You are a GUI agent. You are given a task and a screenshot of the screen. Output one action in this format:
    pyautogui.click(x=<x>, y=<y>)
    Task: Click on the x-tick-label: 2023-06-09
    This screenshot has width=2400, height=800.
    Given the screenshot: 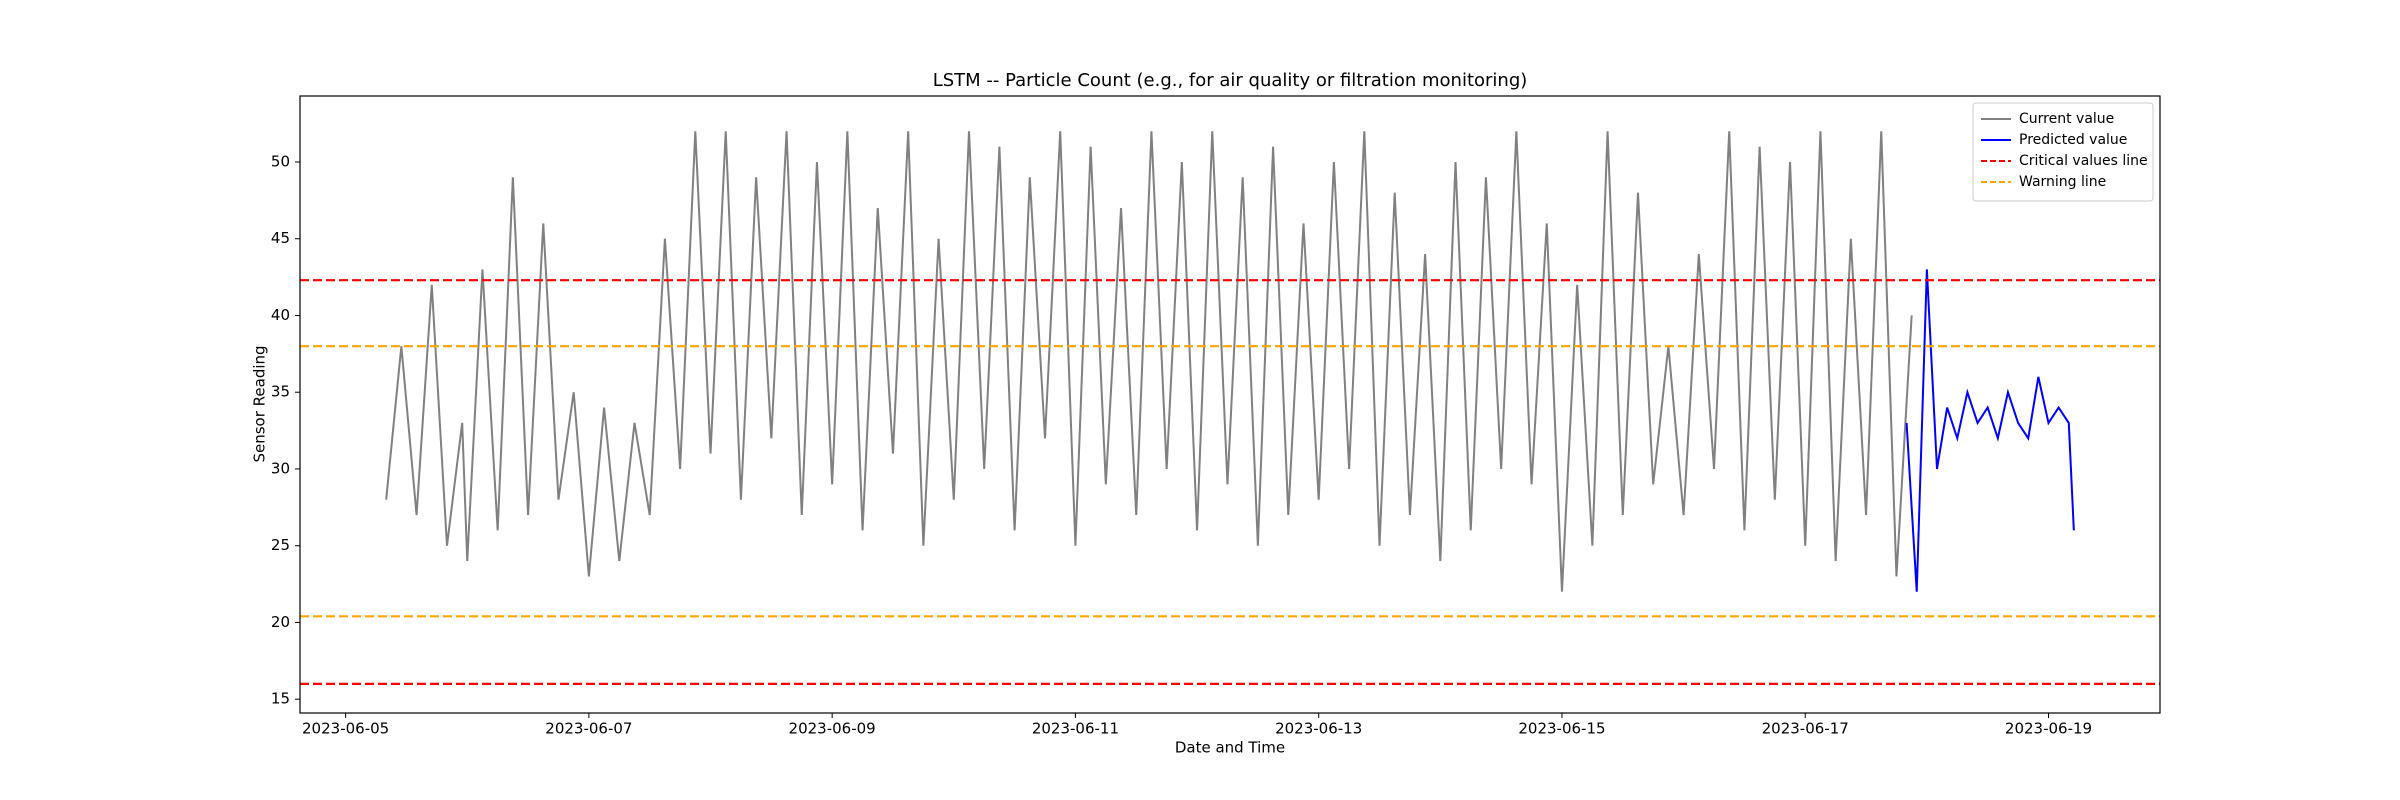 What is the action you would take?
    pyautogui.click(x=832, y=729)
    